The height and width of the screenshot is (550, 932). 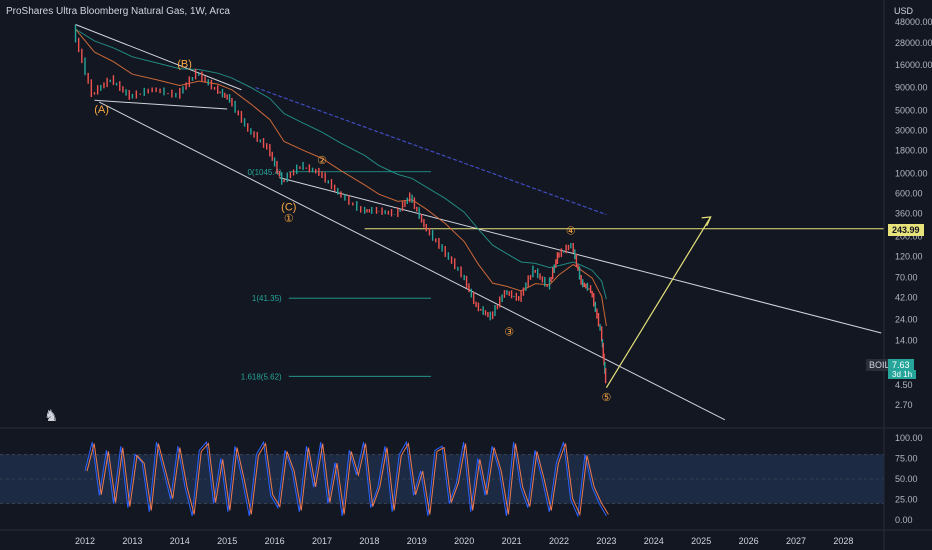 I want to click on triangle-lower-line, so click(x=161, y=104).